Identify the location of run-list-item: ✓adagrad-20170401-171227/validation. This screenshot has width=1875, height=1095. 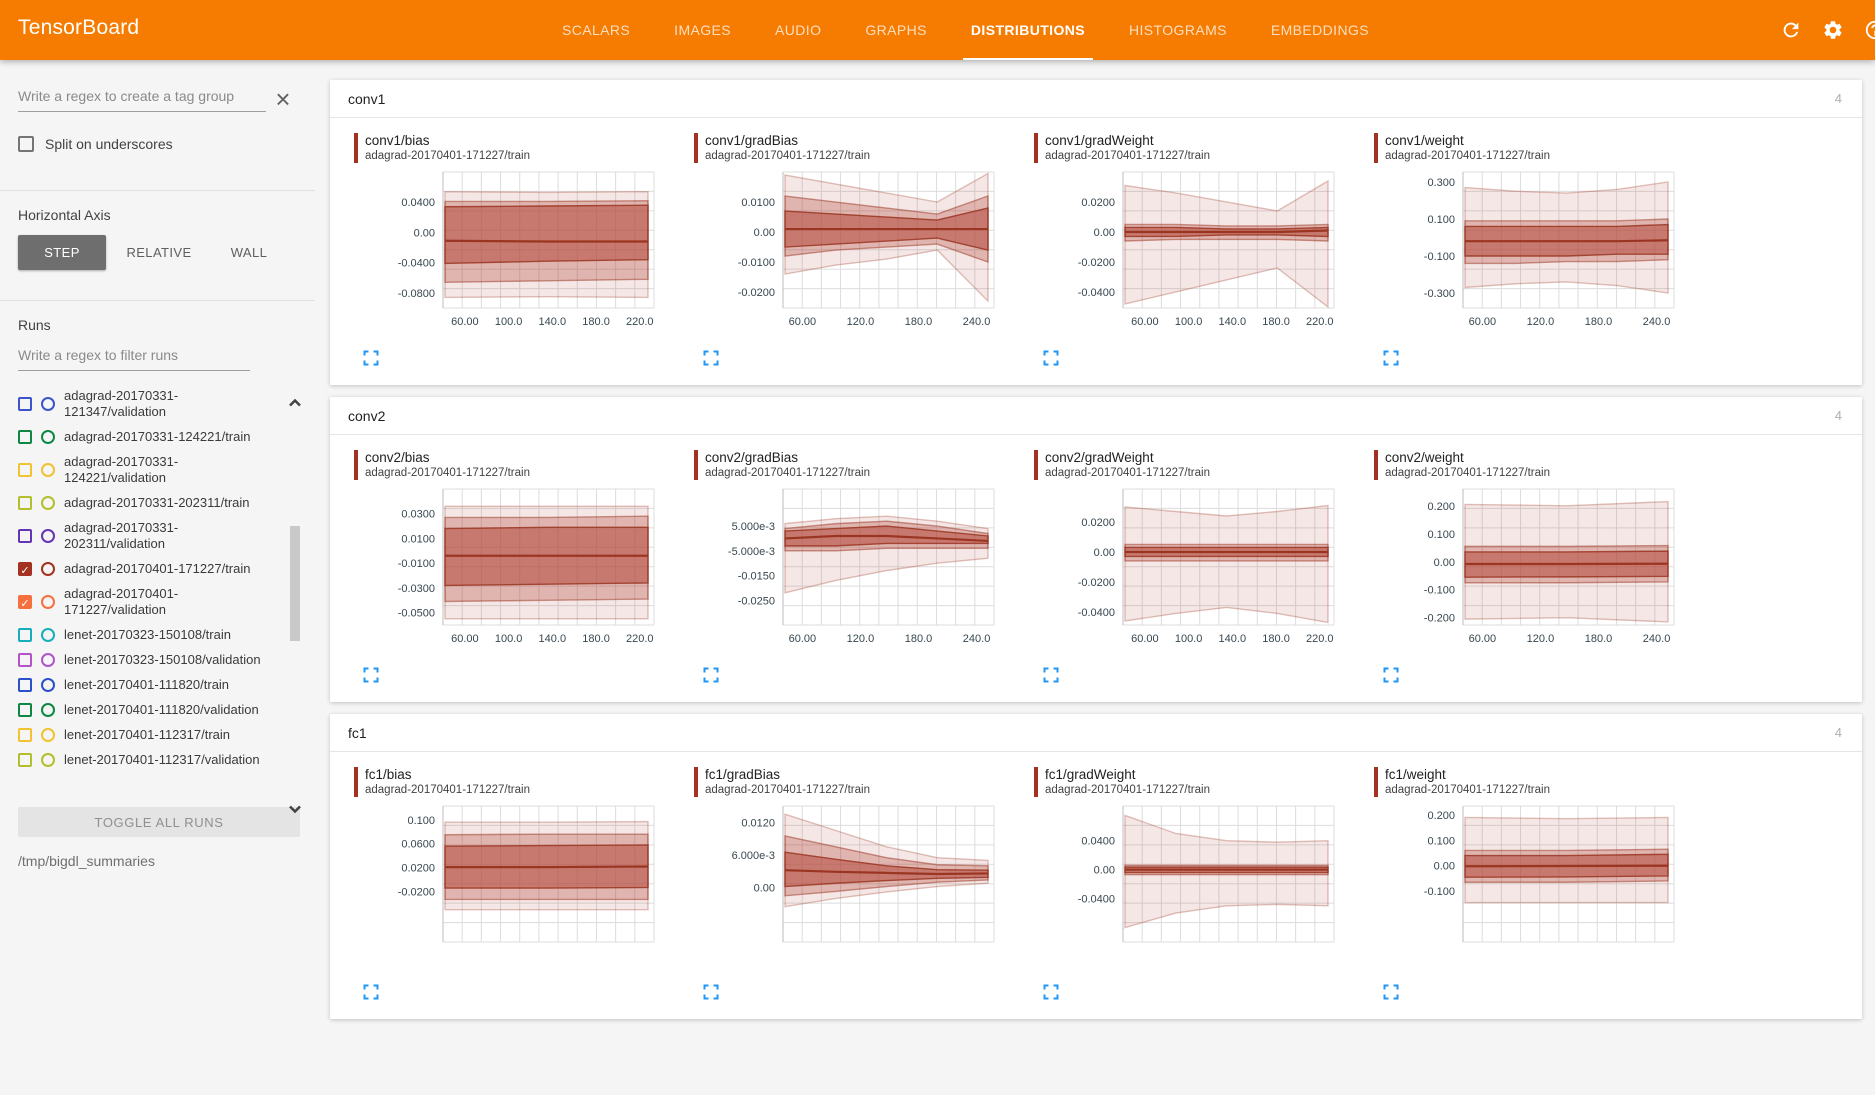
(158, 602).